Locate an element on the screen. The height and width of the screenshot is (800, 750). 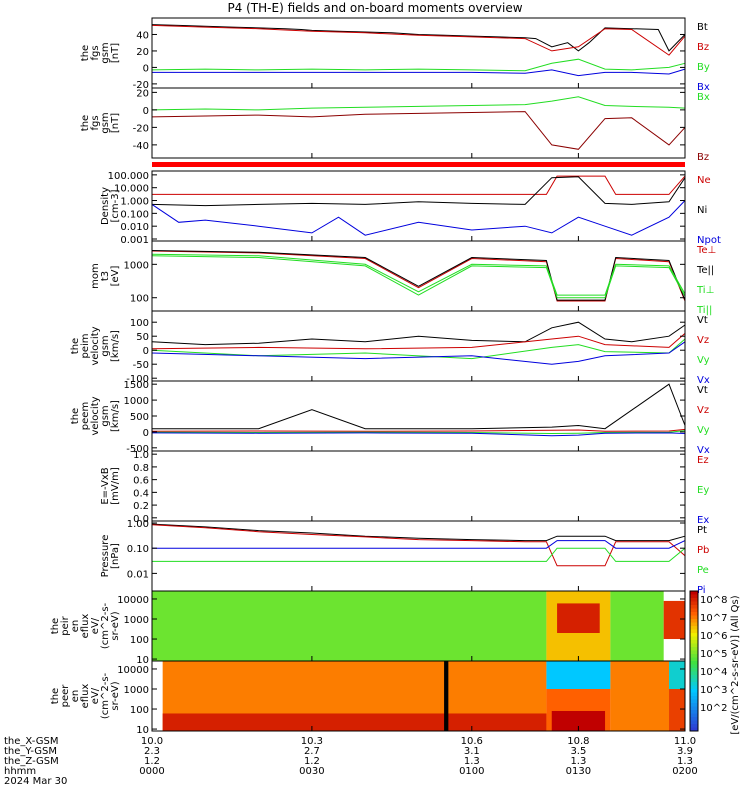
ephemeris-bar is located at coordinates (418, 164).